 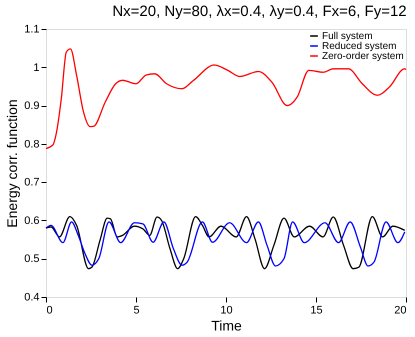 What do you see at coordinates (259, 11) in the screenshot?
I see `chart-title: Nx=20, Ny=80, λx=0.4, λy=0.4, Fx=6, Fy=12` at bounding box center [259, 11].